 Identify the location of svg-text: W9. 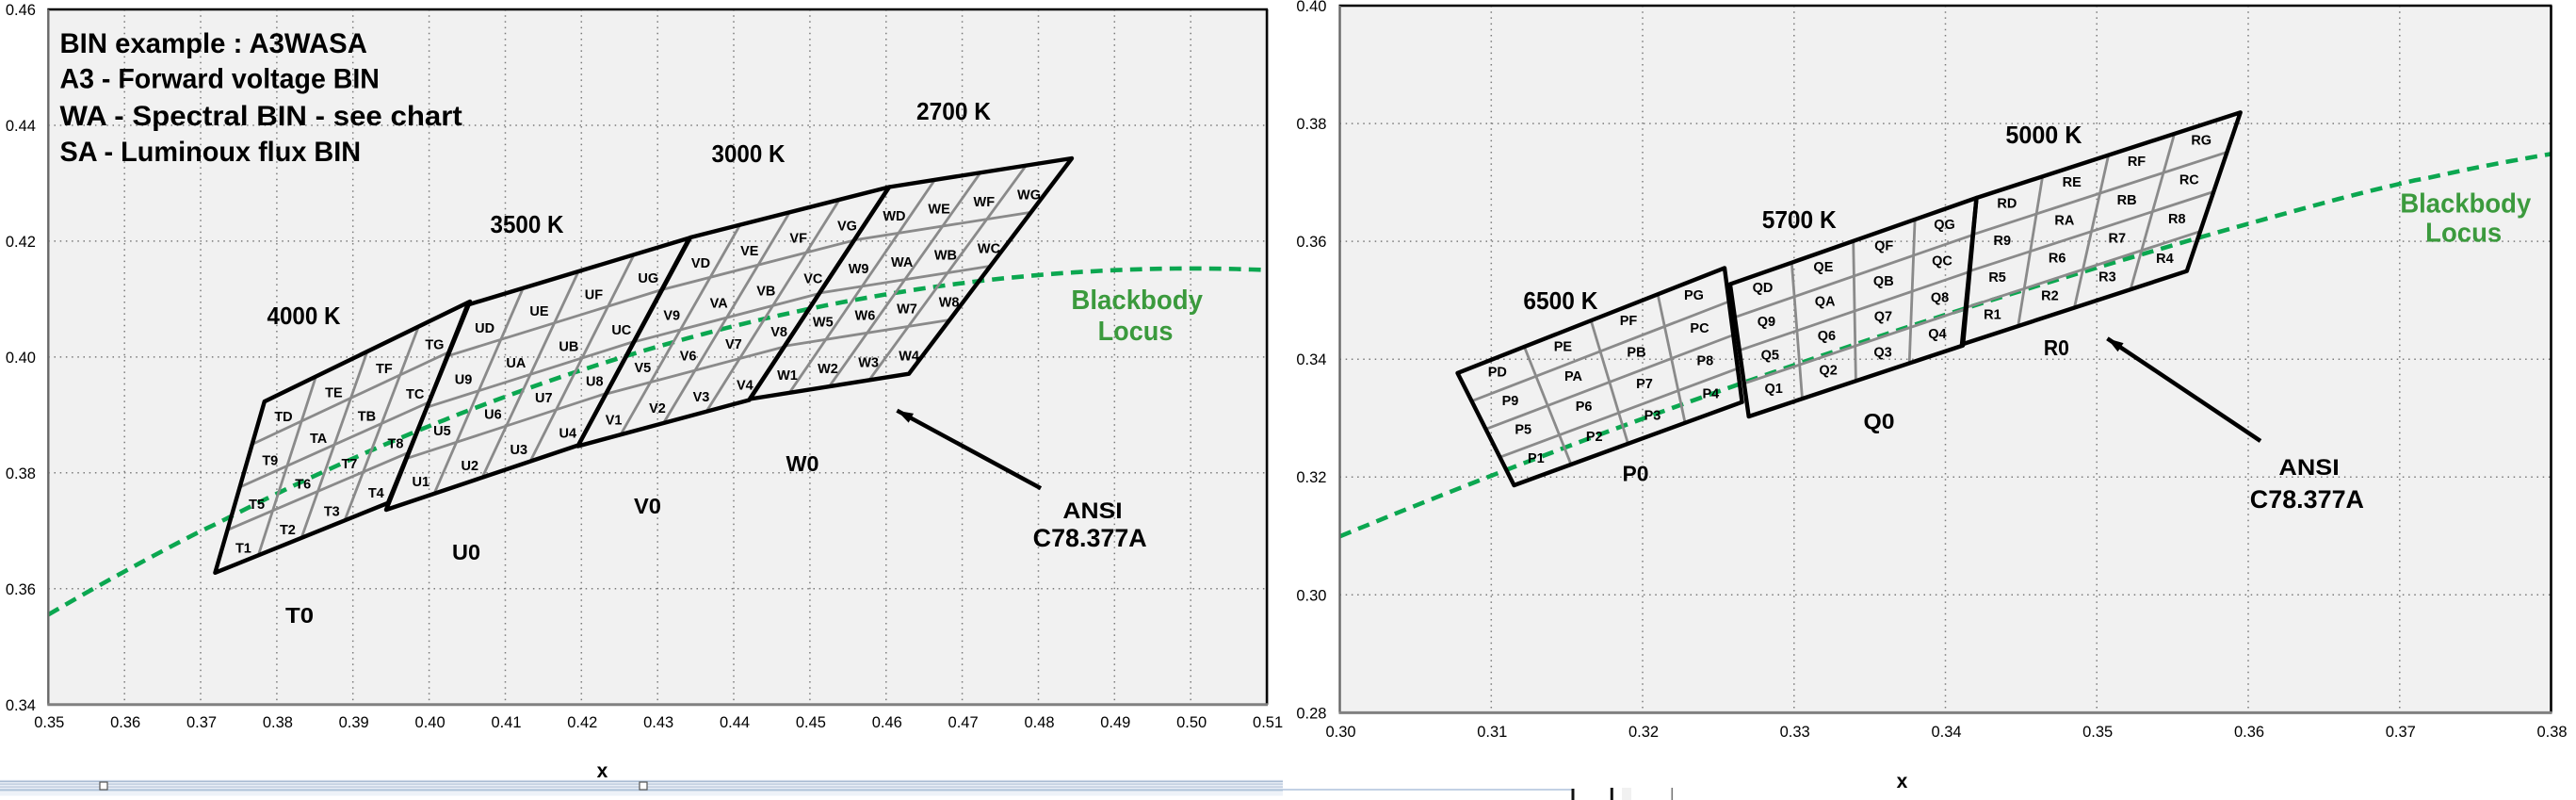
(859, 269).